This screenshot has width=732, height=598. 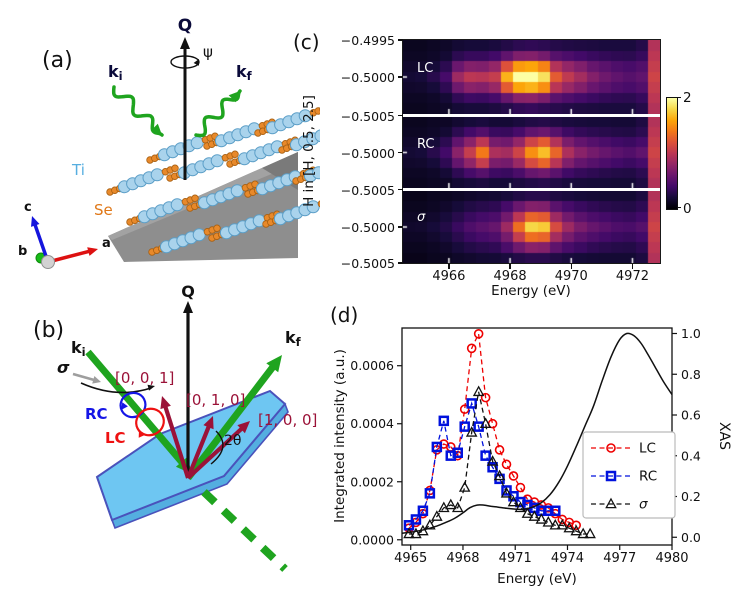 What do you see at coordinates (232, 420) in the screenshot?
I see `kf-arrow` at bounding box center [232, 420].